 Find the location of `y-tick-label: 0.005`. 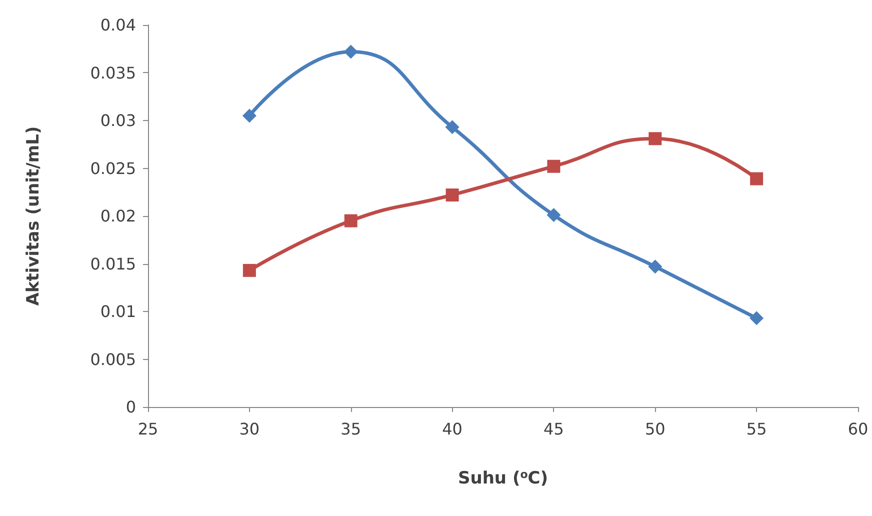

y-tick-label: 0.005 is located at coordinates (113, 359).